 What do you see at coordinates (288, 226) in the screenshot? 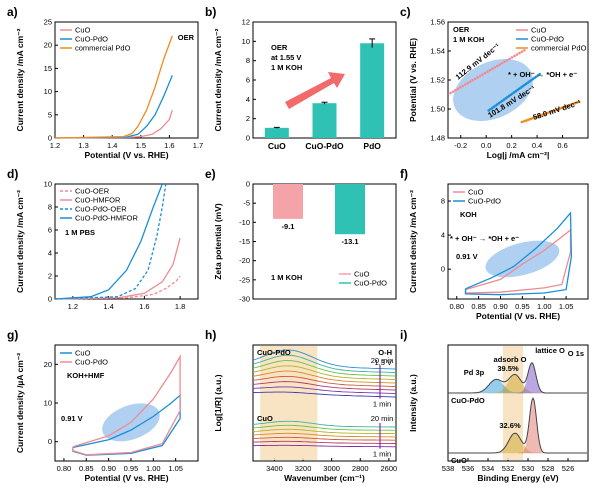
I see `value-label-e: -9.1` at bounding box center [288, 226].